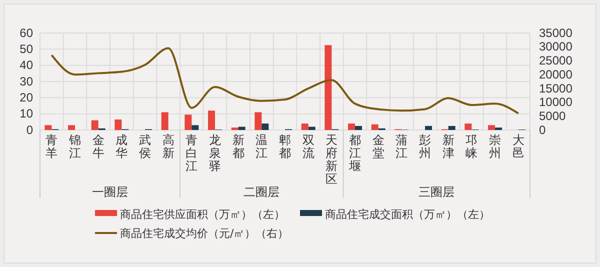 The height and width of the screenshot is (267, 600). I want to click on y2-tick-label: 35000, so click(556, 33).